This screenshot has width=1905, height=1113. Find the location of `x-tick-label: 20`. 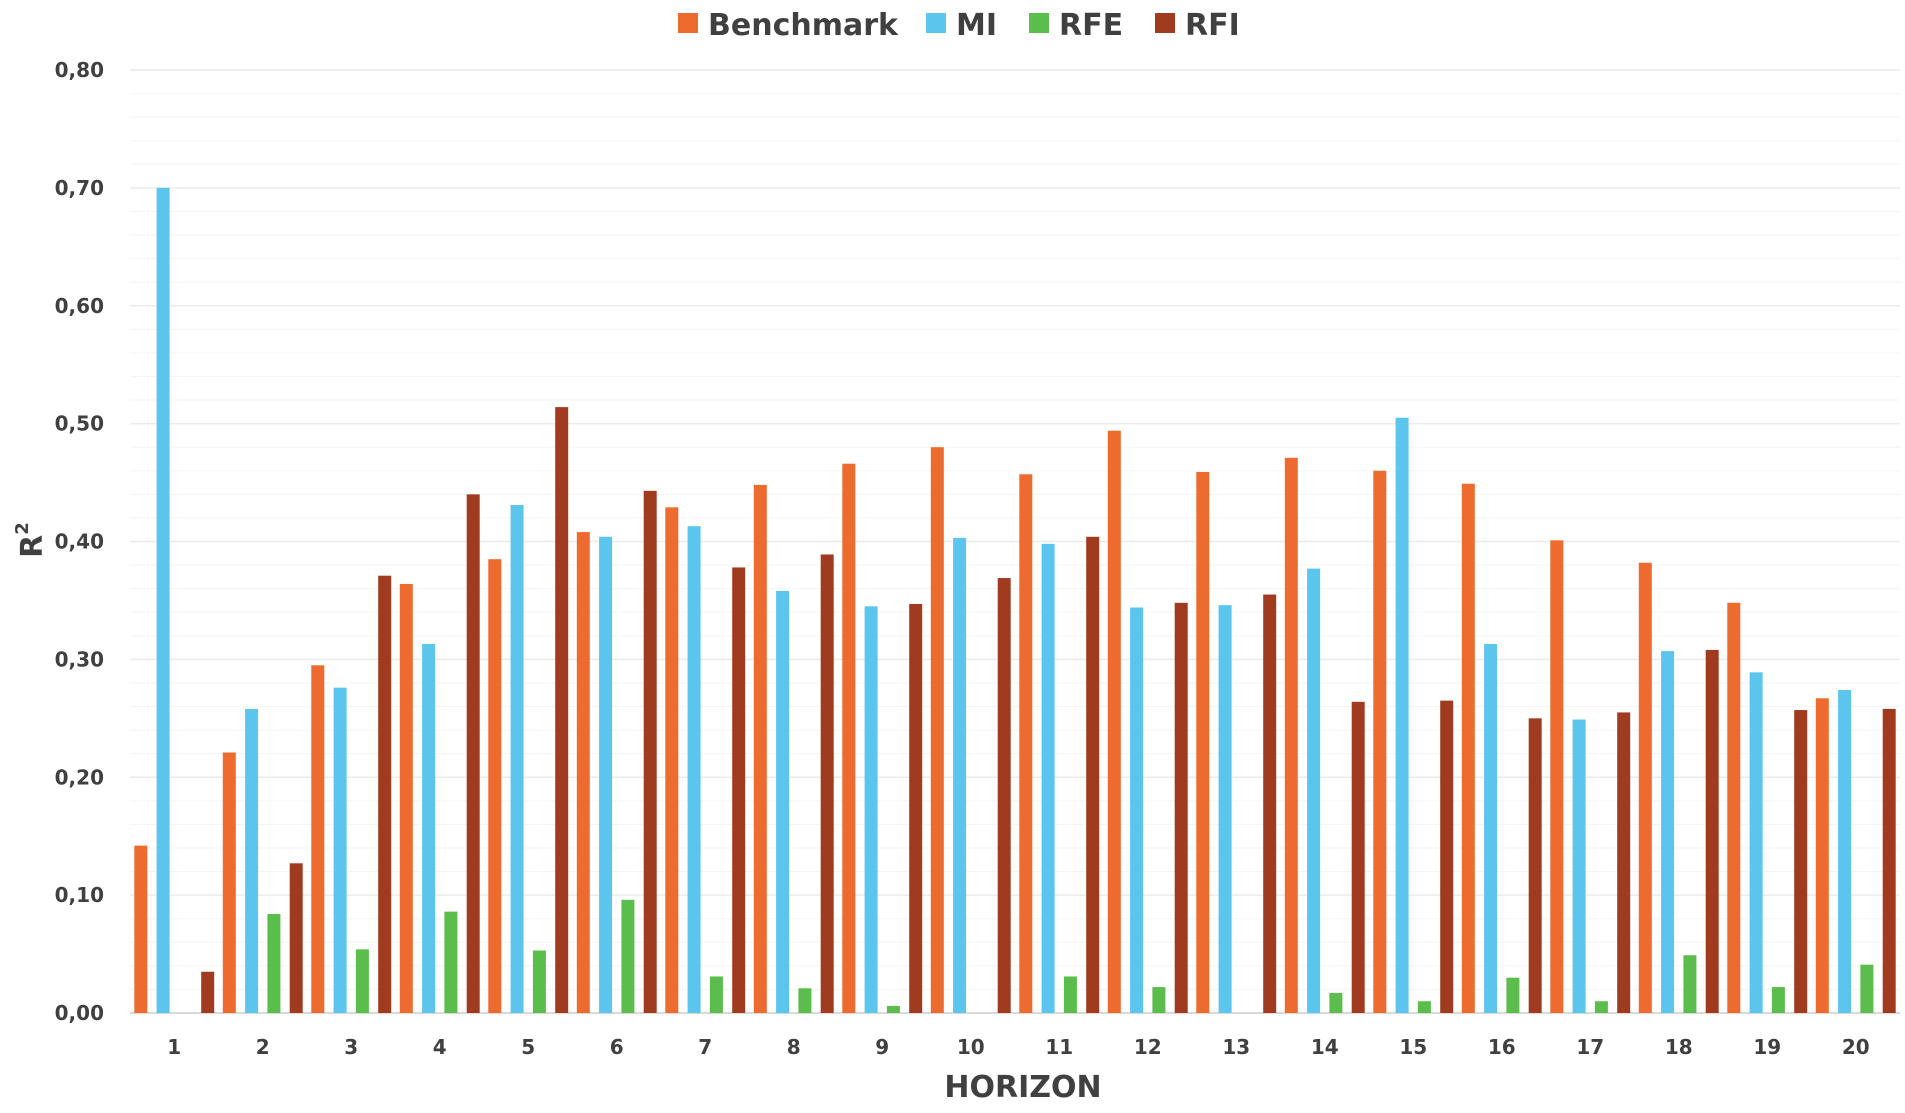

x-tick-label: 20 is located at coordinates (1856, 1047).